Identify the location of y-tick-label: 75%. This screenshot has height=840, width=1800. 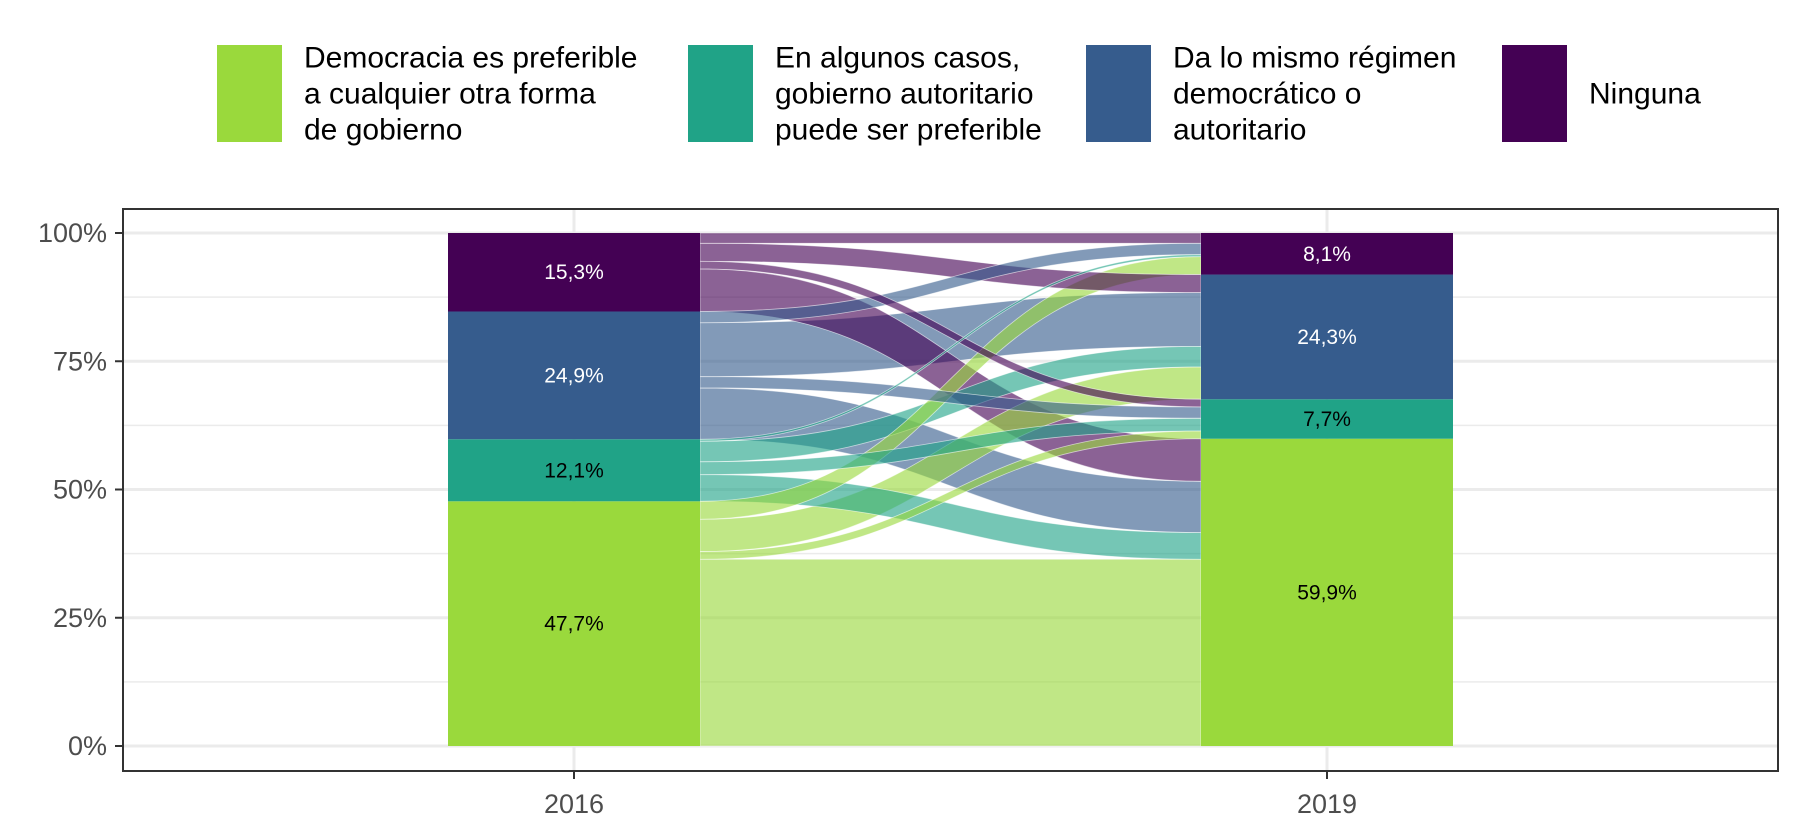
(80, 361).